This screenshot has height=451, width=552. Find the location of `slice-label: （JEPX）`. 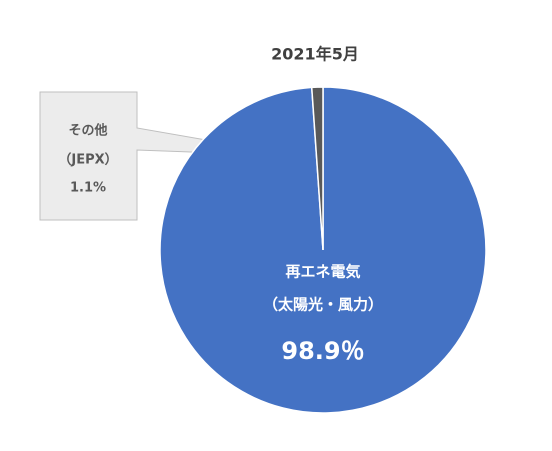

slice-label: （JEPX） is located at coordinates (87, 160).